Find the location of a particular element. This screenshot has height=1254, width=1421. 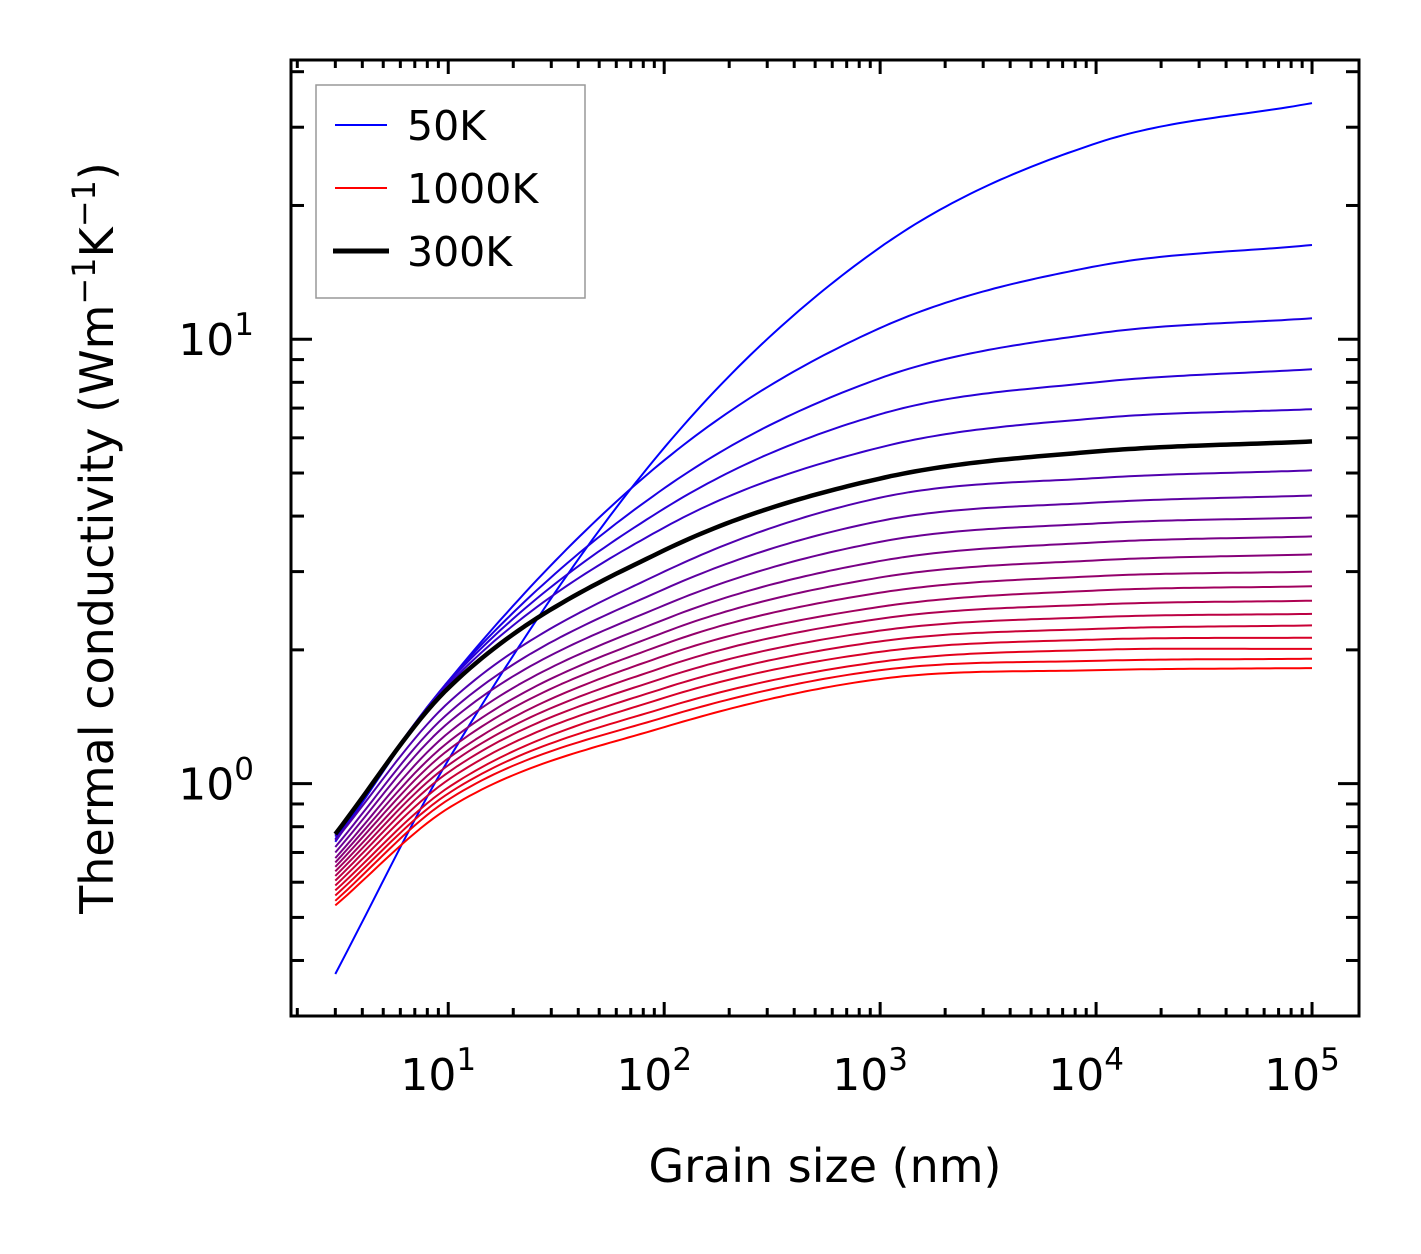

x-tick-labels: 10¹ 10² 10³ 10⁴ 10⁵ is located at coordinates (870, 1071).